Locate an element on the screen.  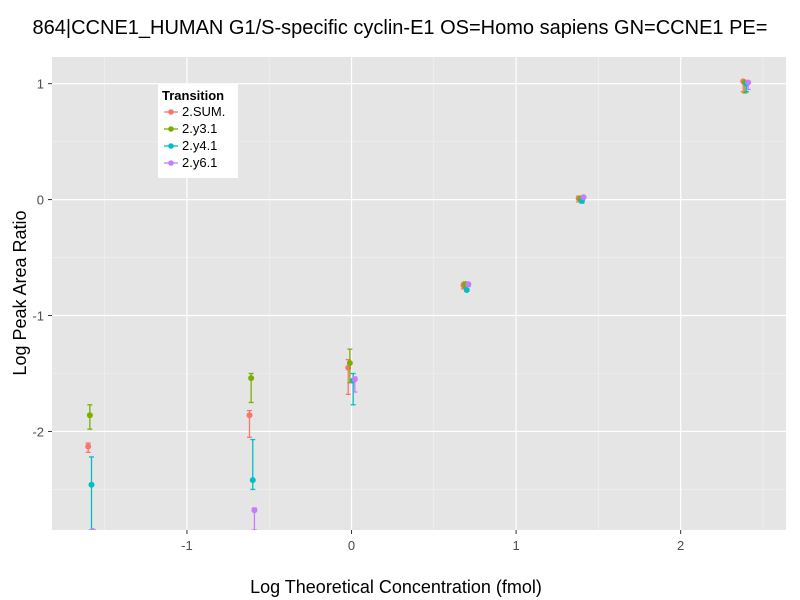
legend-item: 2.y6.1 is located at coordinates (190, 162).